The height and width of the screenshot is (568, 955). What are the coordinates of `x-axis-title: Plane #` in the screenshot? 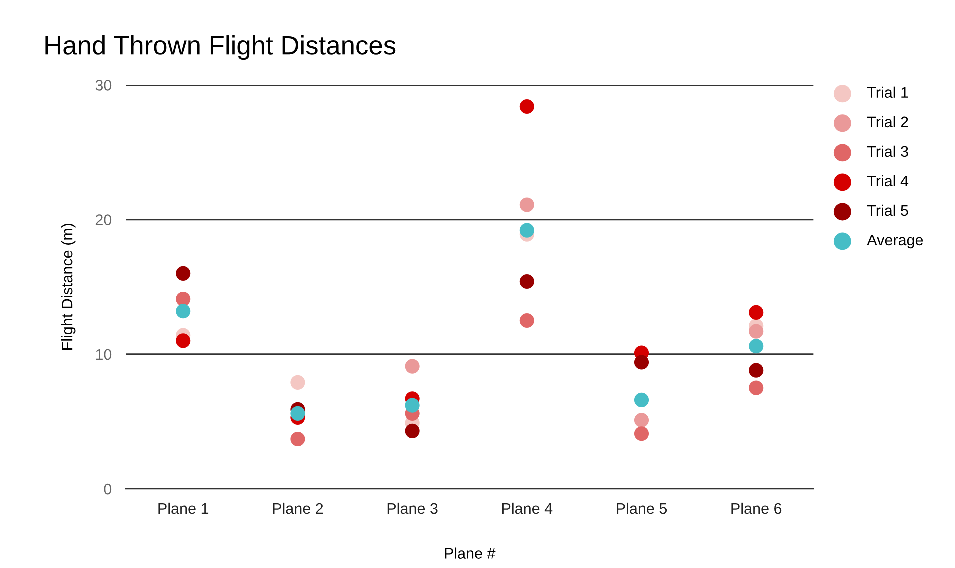 It's located at (470, 553).